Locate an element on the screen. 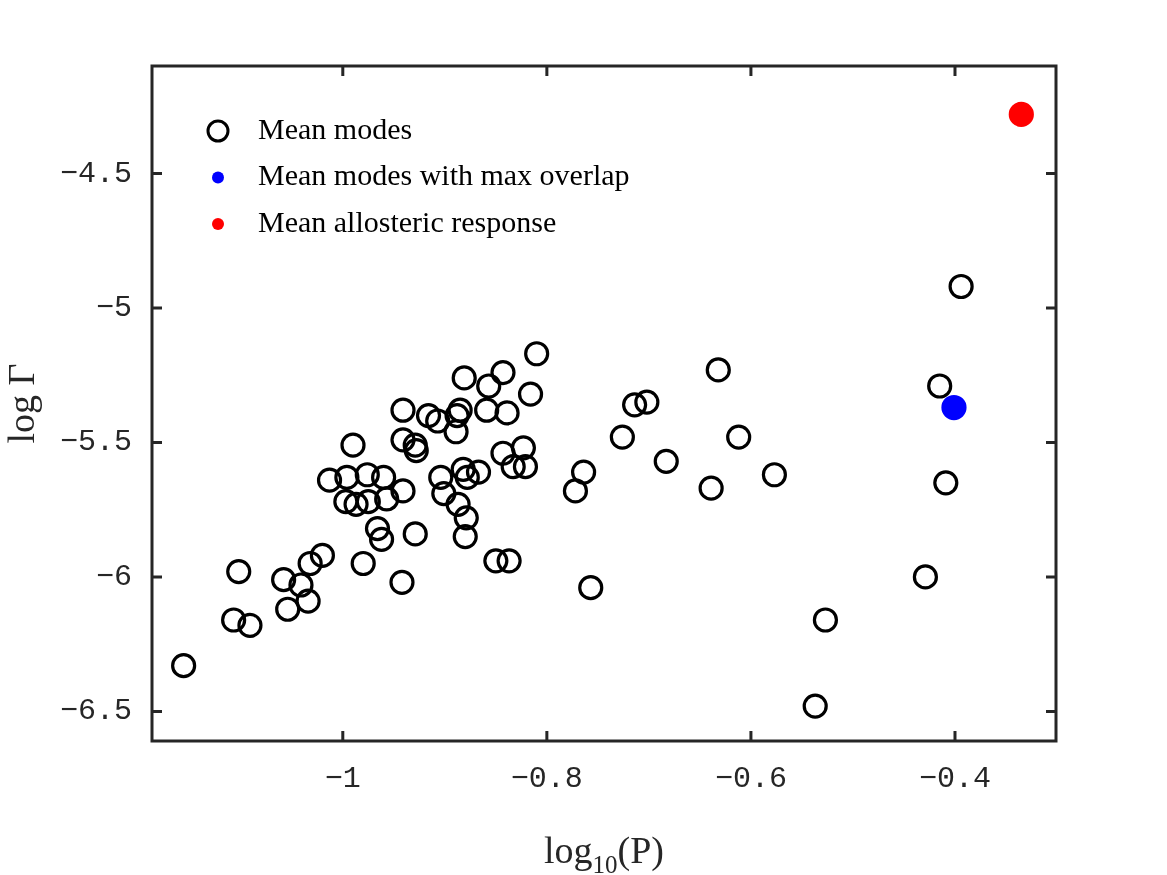 The width and height of the screenshot is (1167, 875). y-tick-label: −5.5 is located at coordinates (95, 442).